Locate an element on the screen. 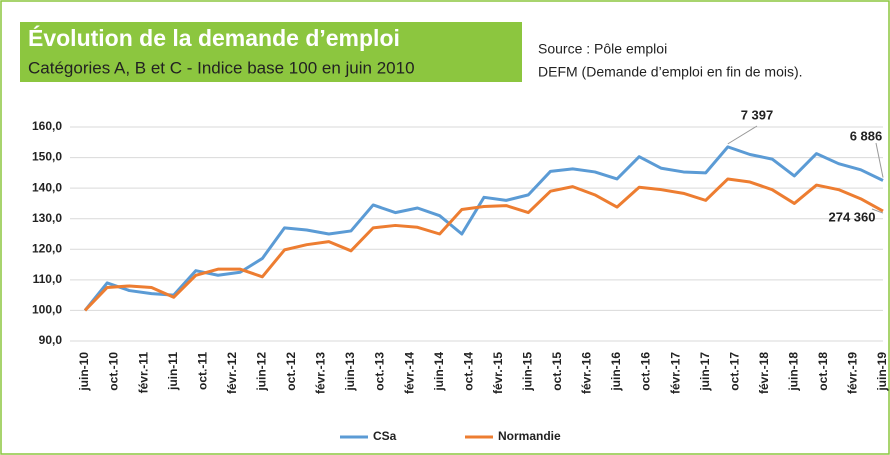 The image size is (890, 455). source: DEFM (Demande d’emploi en fin de mois). is located at coordinates (670, 72).